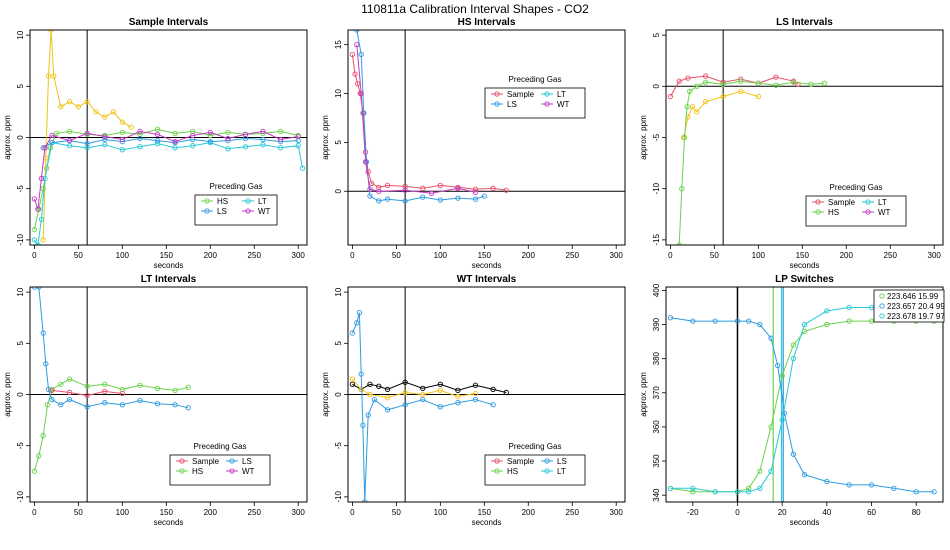 The height and width of the screenshot is (550, 950). What do you see at coordinates (535, 464) in the screenshot?
I see `legend: Preceding Gas Sample LS HS LT` at bounding box center [535, 464].